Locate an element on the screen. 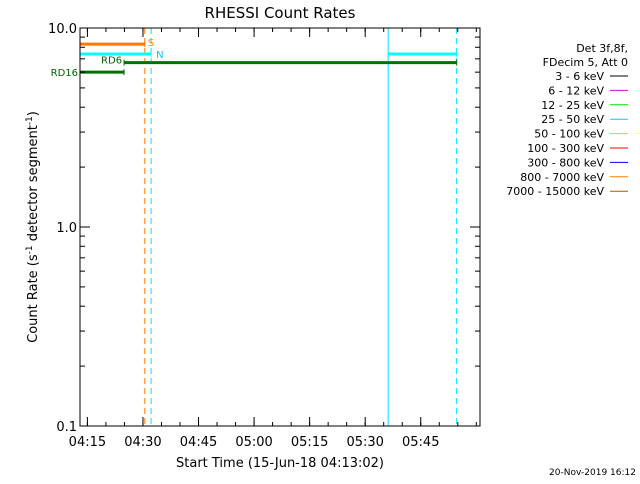 This screenshot has height=484, width=640. y-tick-label: 0.1 is located at coordinates (66, 427).